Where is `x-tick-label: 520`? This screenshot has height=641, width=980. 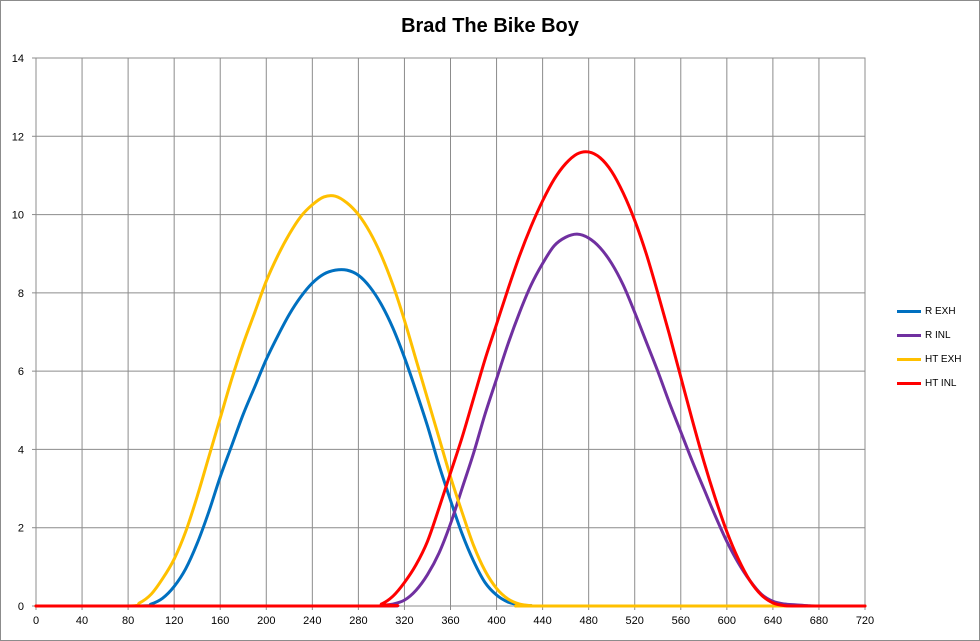
x-tick-label: 520 is located at coordinates (635, 621).